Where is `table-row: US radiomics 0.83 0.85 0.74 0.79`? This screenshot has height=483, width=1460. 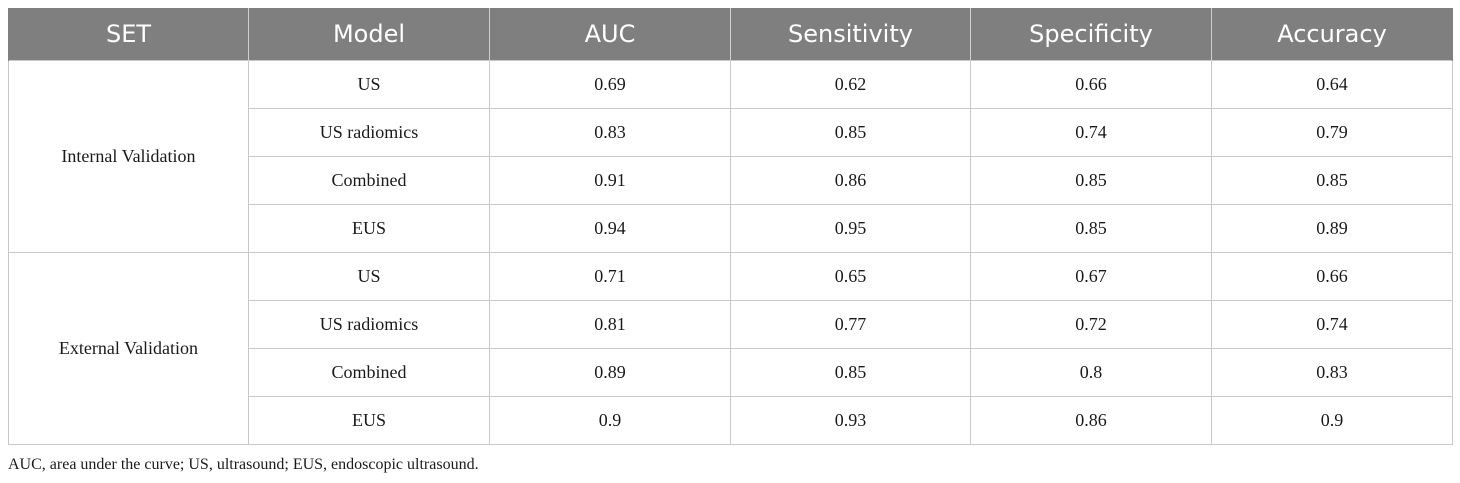 table-row: US radiomics 0.83 0.85 0.74 0.79 is located at coordinates (731, 132).